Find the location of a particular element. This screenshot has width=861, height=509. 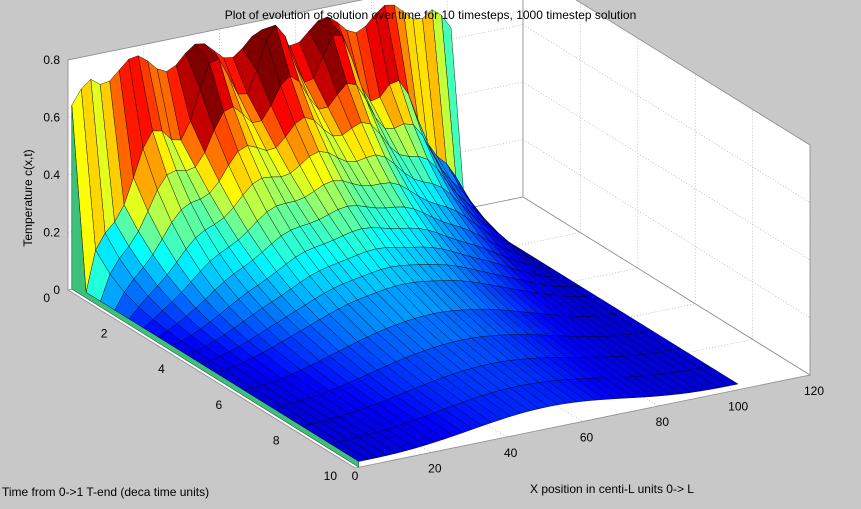

y-tick-label: 6 is located at coordinates (219, 405).